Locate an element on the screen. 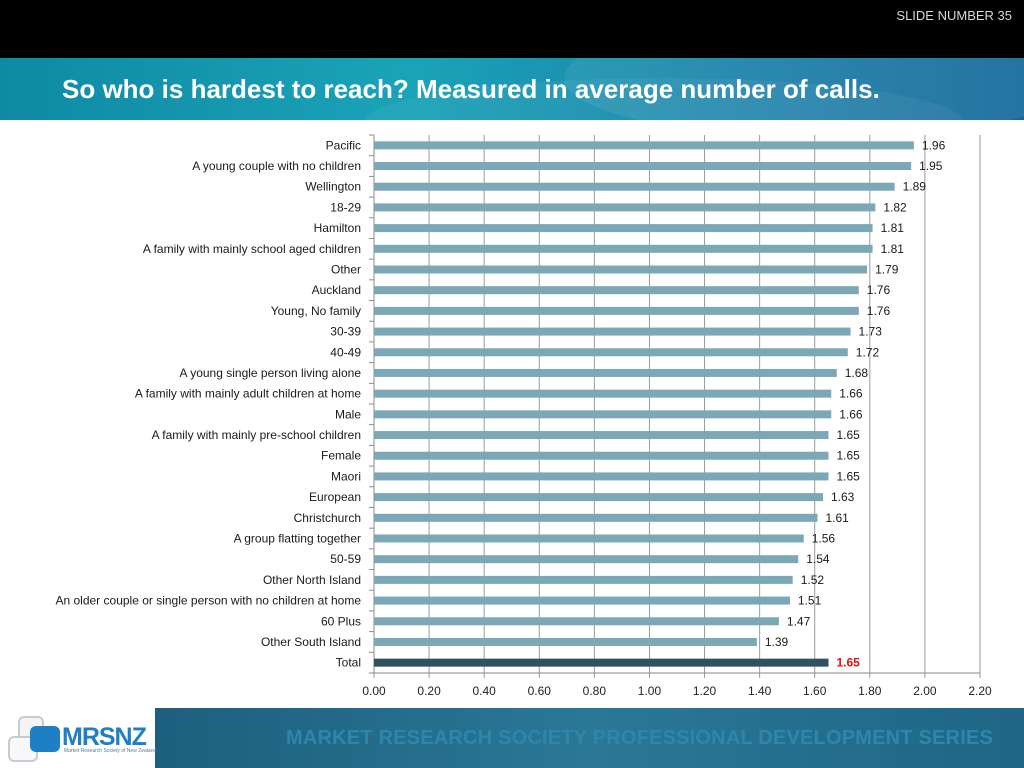  x-tick-label: 0.60 is located at coordinates (540, 691).